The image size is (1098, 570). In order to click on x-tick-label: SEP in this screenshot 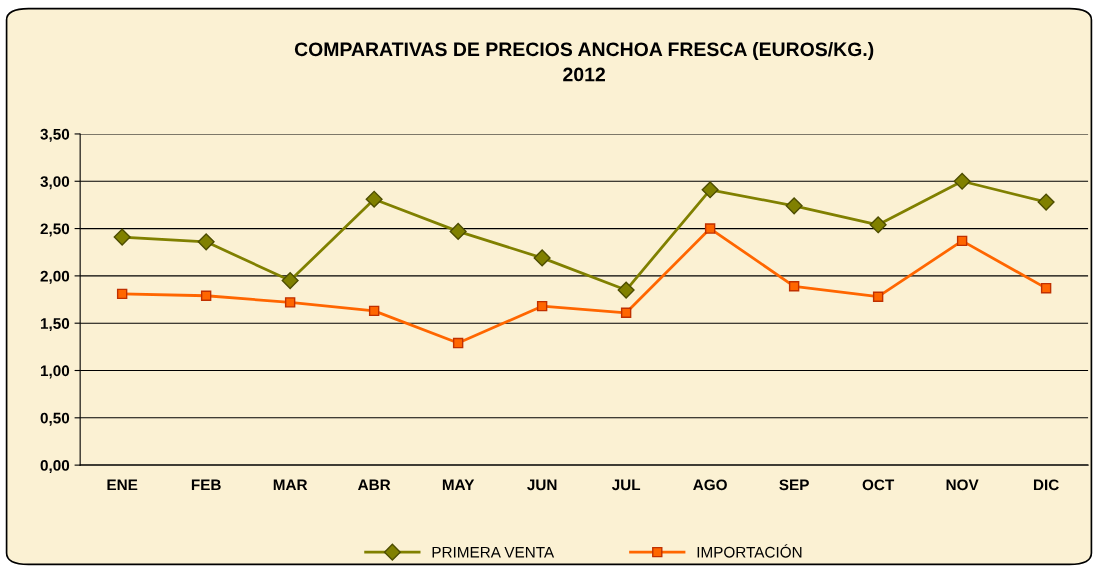, I will do `click(794, 485)`.